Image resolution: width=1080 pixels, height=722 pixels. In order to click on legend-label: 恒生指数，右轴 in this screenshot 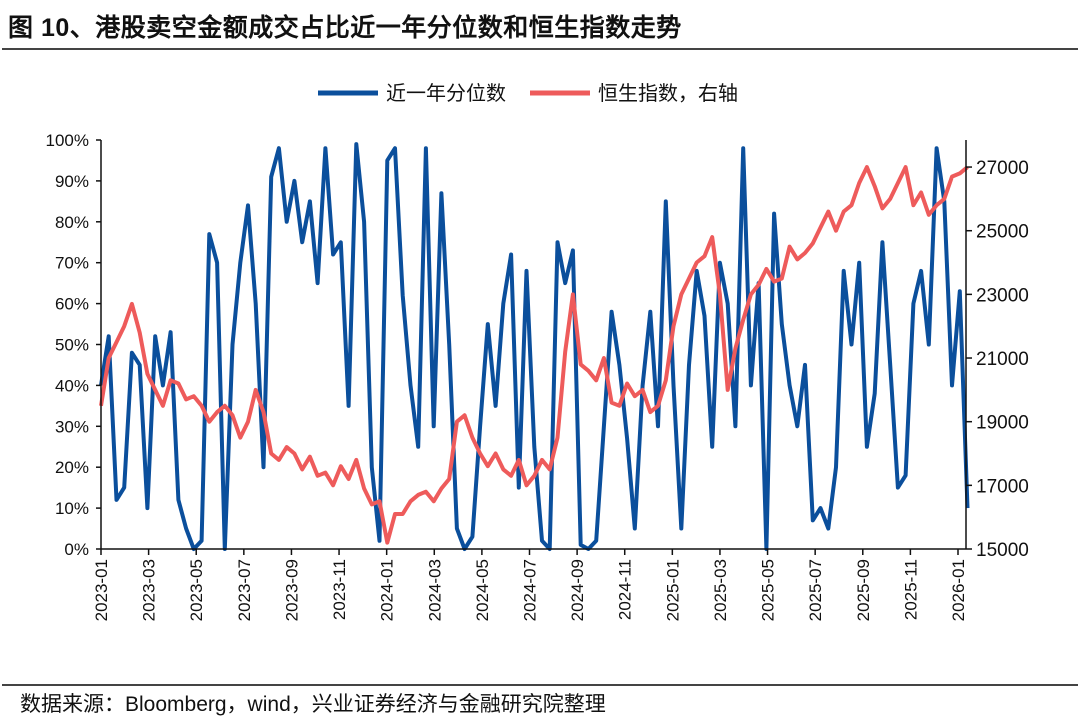, I will do `click(668, 93)`.